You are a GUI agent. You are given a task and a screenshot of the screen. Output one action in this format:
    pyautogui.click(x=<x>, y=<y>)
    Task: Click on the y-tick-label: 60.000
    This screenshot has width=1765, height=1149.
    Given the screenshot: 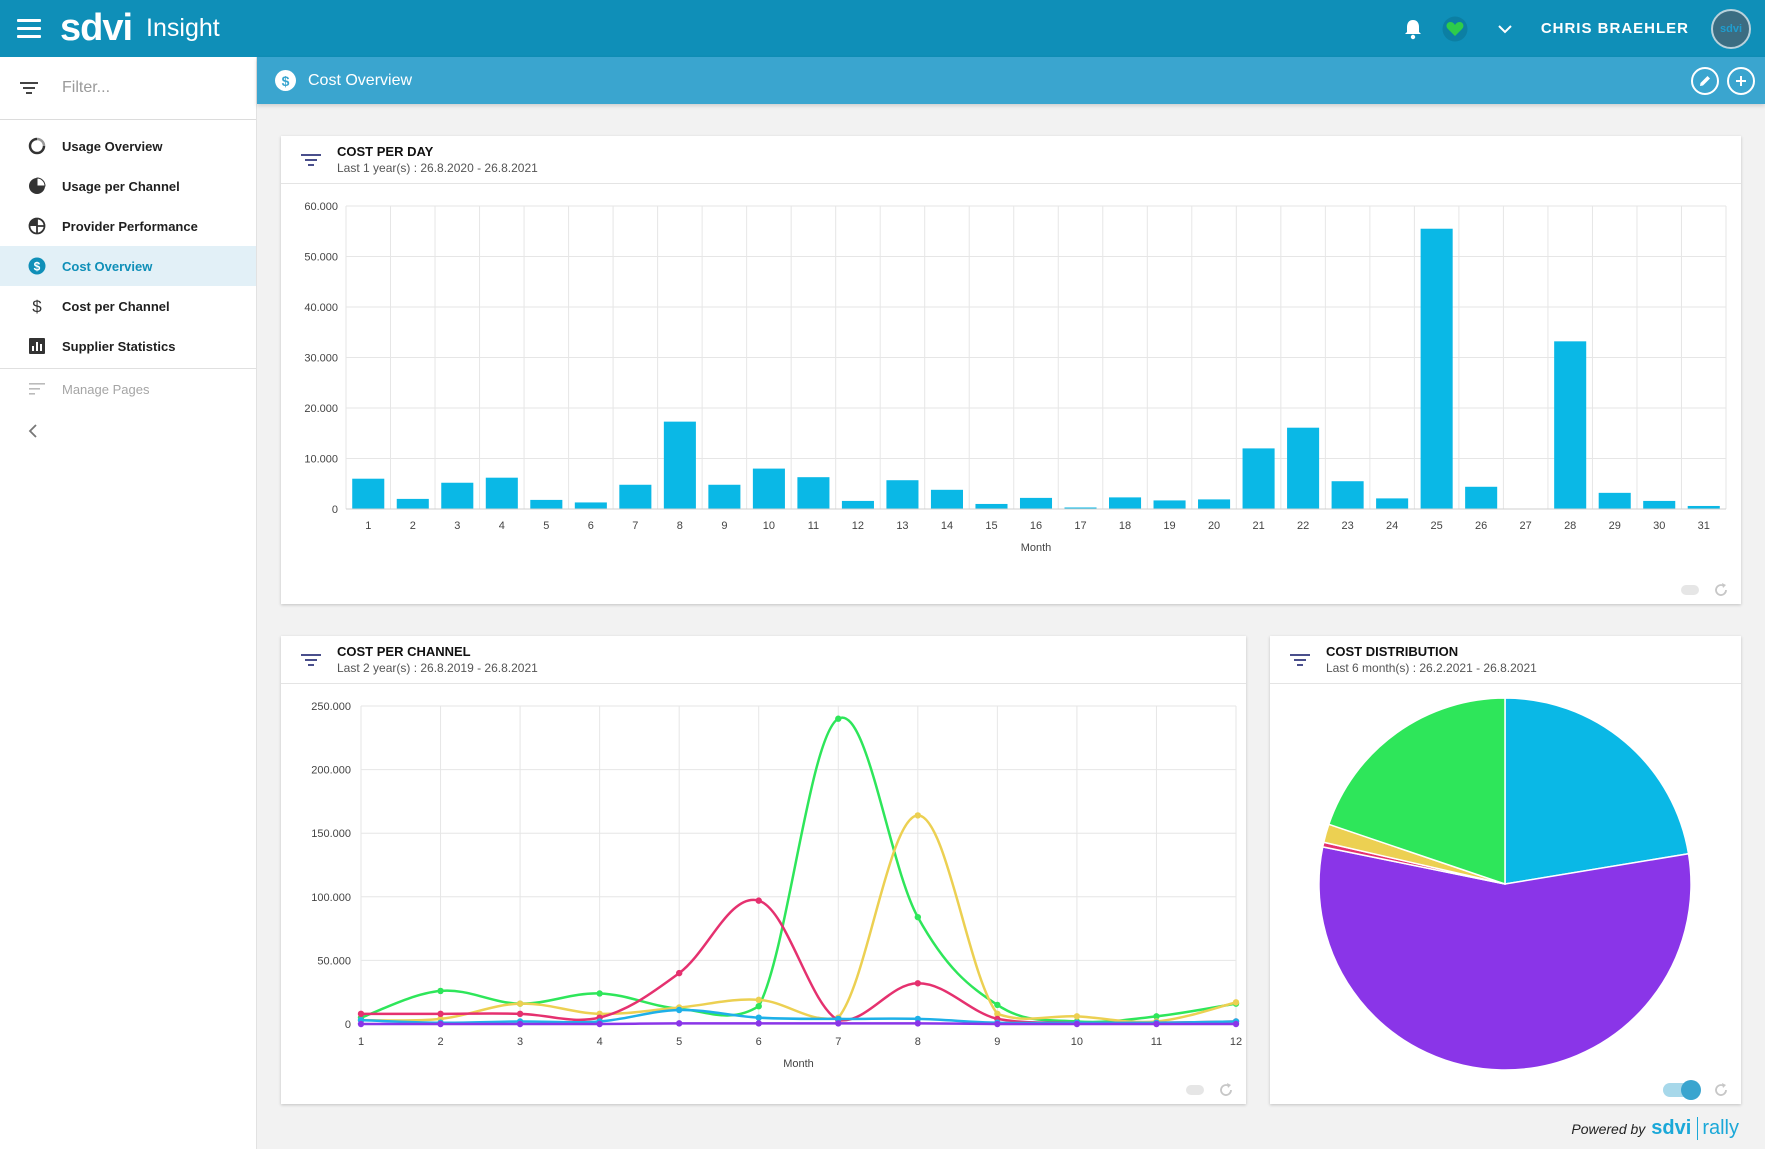 What is the action you would take?
    pyautogui.click(x=321, y=207)
    